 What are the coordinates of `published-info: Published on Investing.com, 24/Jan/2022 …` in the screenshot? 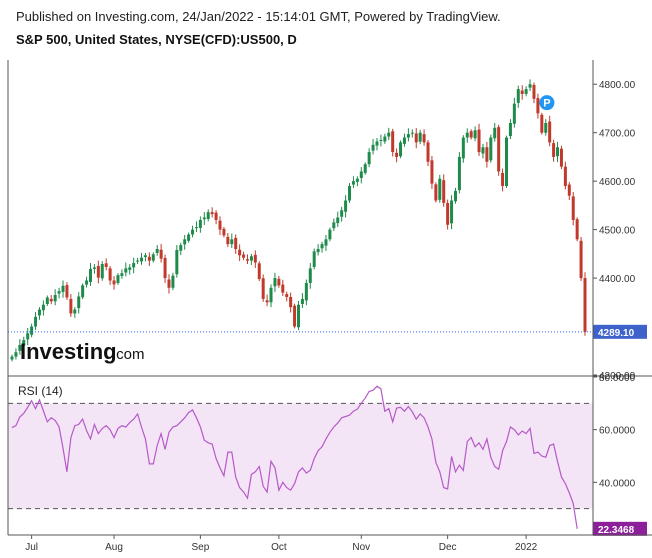 It's located at (258, 16).